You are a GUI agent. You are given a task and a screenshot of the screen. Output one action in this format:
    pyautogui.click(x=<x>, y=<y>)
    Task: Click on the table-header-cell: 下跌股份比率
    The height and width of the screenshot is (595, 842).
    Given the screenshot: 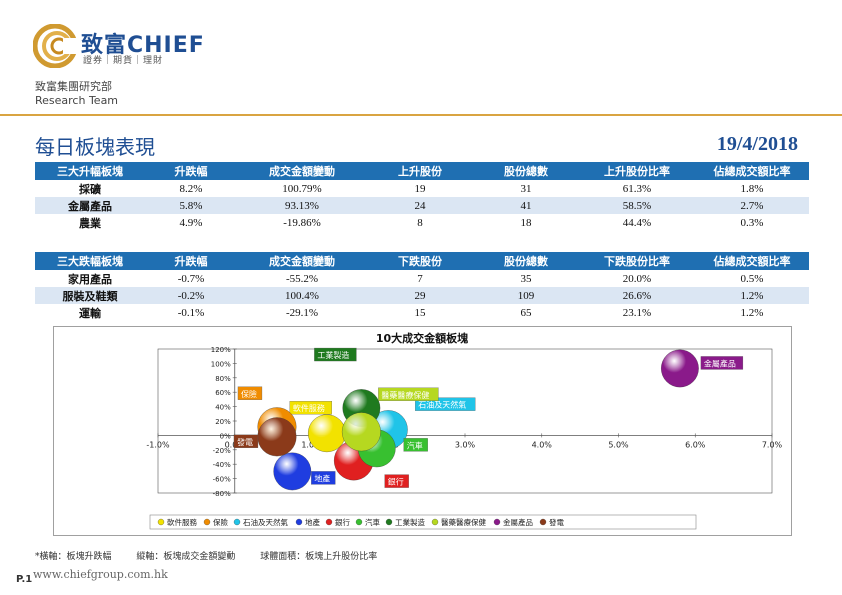 What is the action you would take?
    pyautogui.click(x=637, y=261)
    